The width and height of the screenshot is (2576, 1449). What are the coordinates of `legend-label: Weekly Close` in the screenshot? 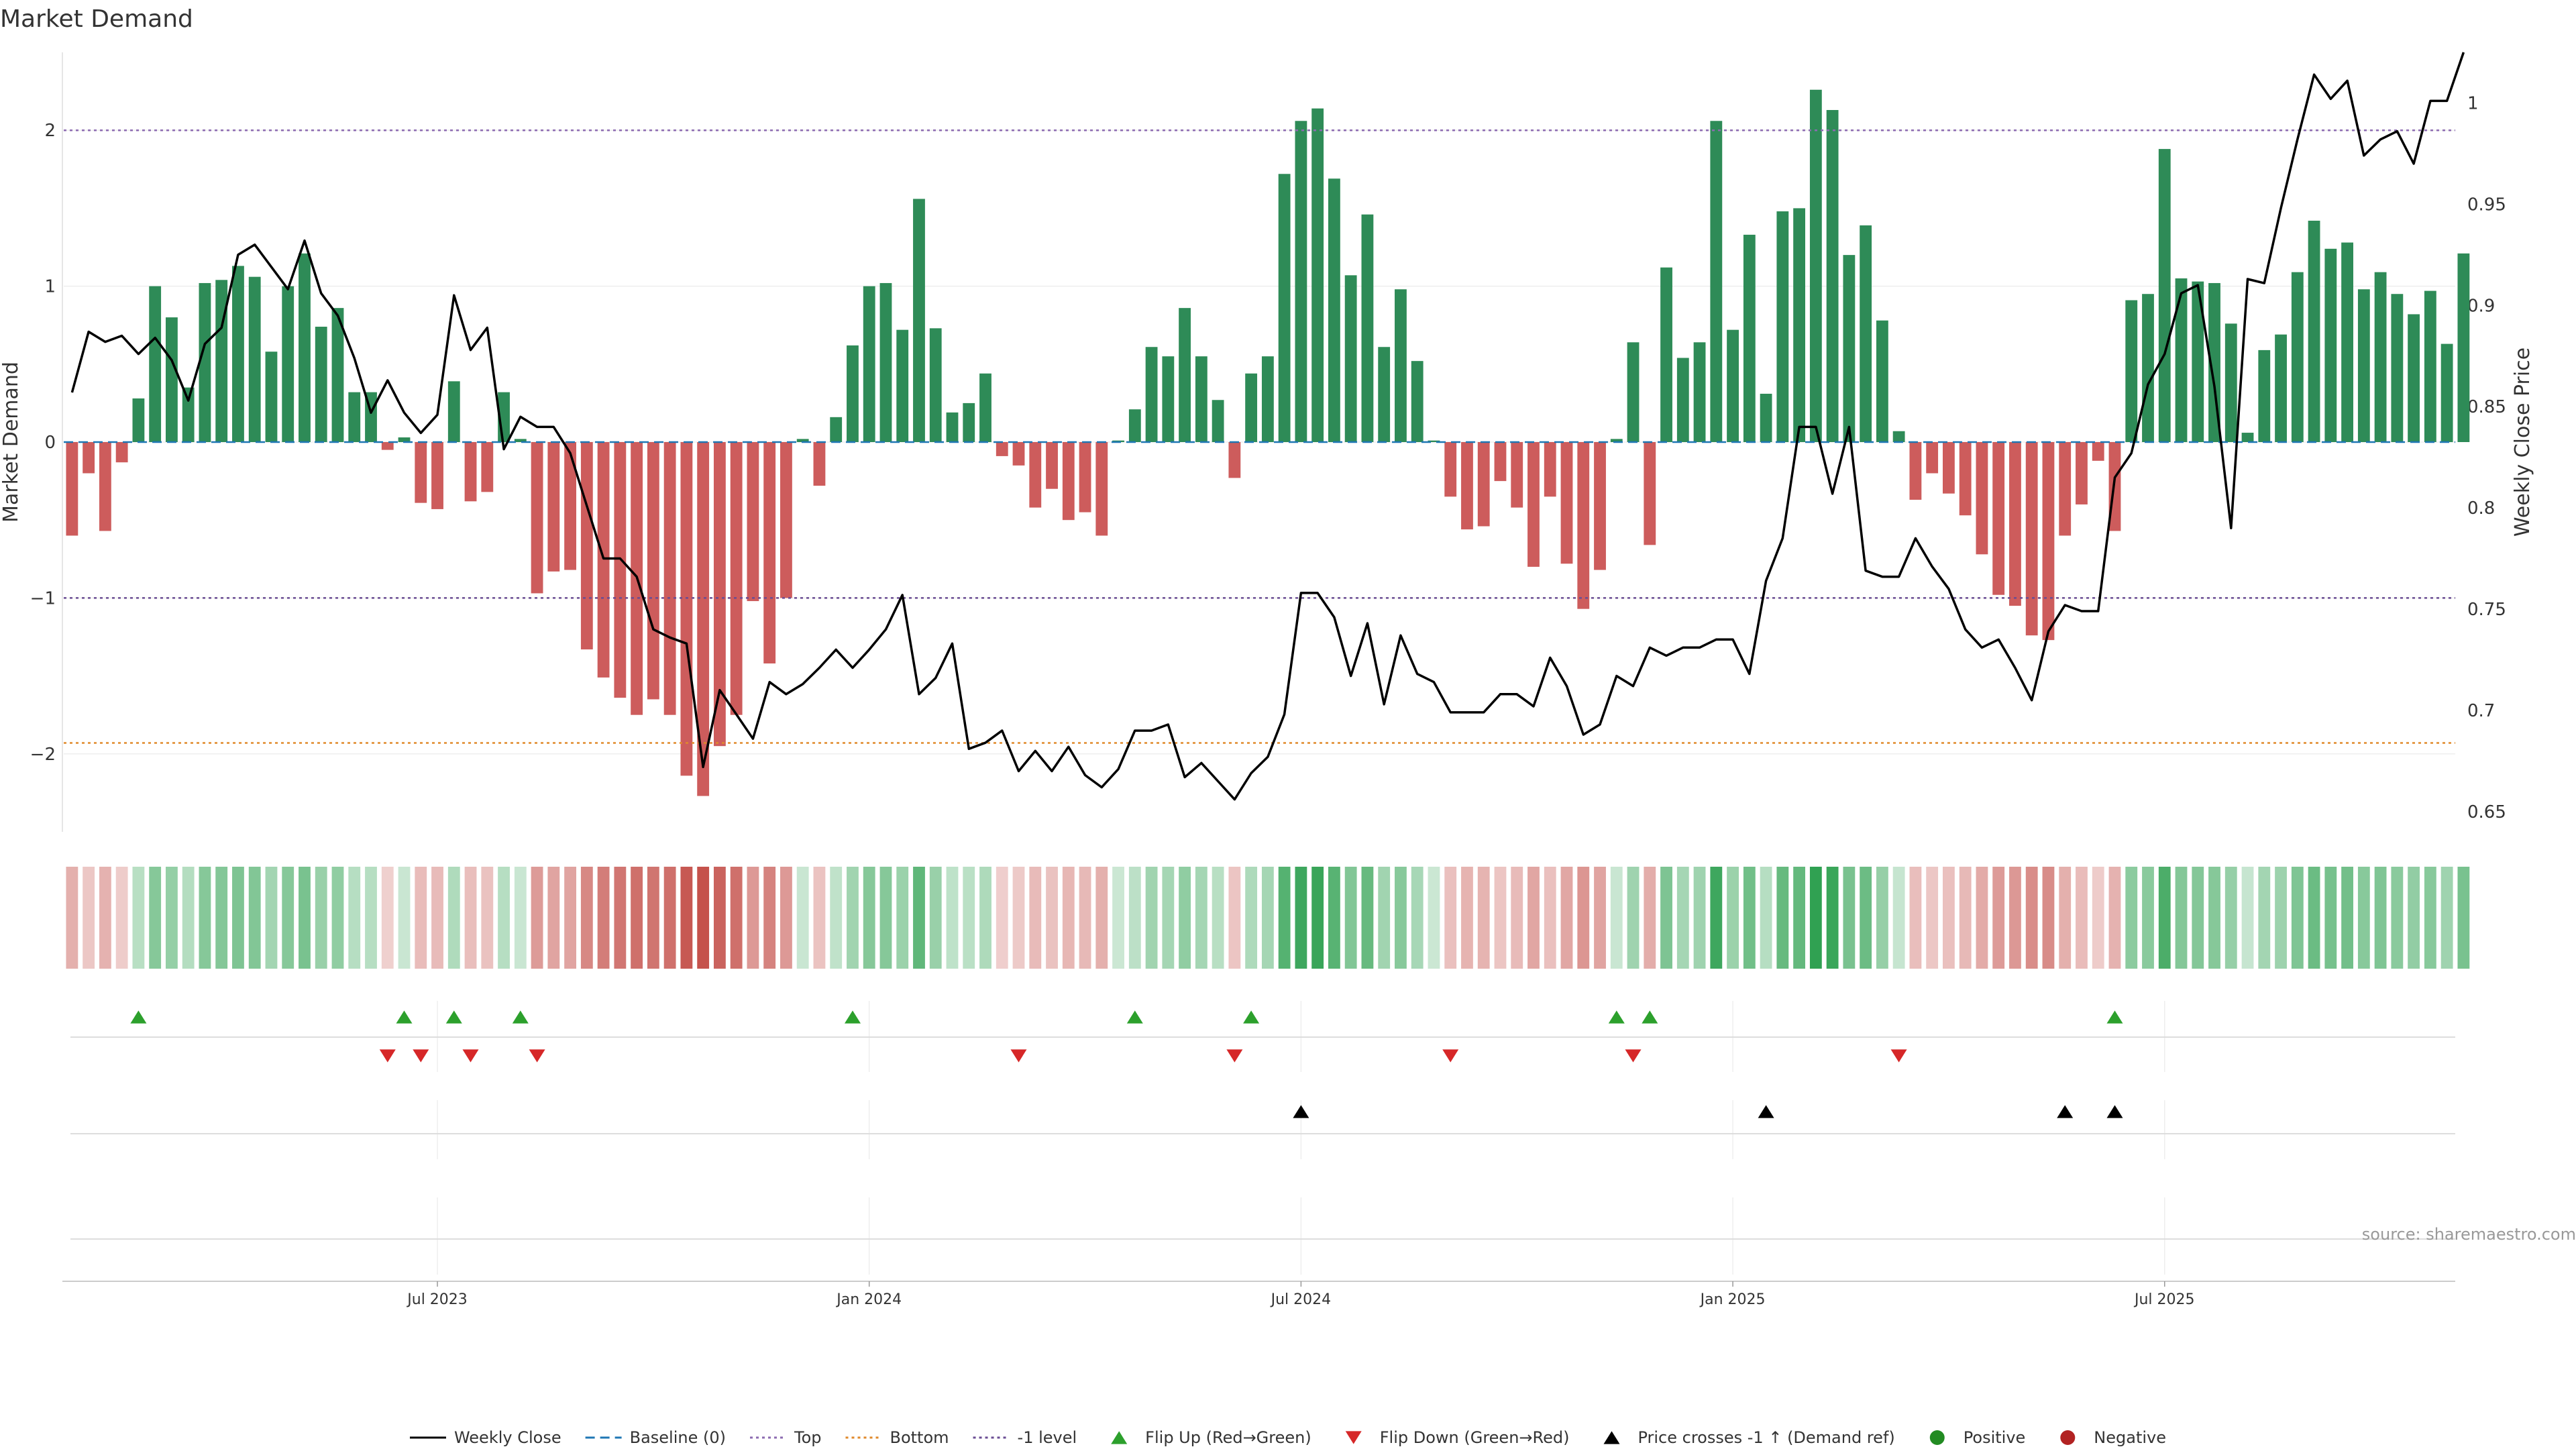 It's located at (507, 1437).